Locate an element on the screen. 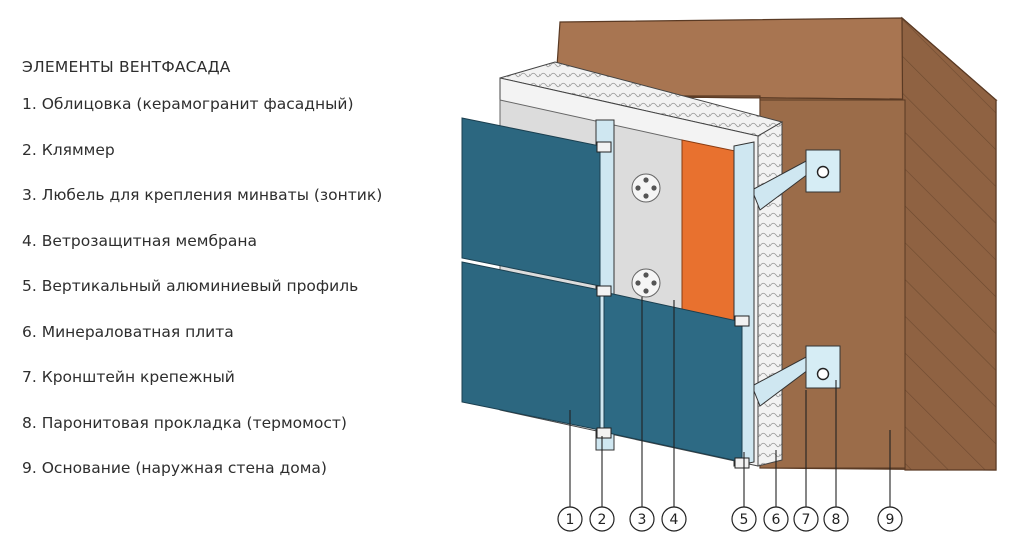  svg-text: 1 is located at coordinates (570, 520).